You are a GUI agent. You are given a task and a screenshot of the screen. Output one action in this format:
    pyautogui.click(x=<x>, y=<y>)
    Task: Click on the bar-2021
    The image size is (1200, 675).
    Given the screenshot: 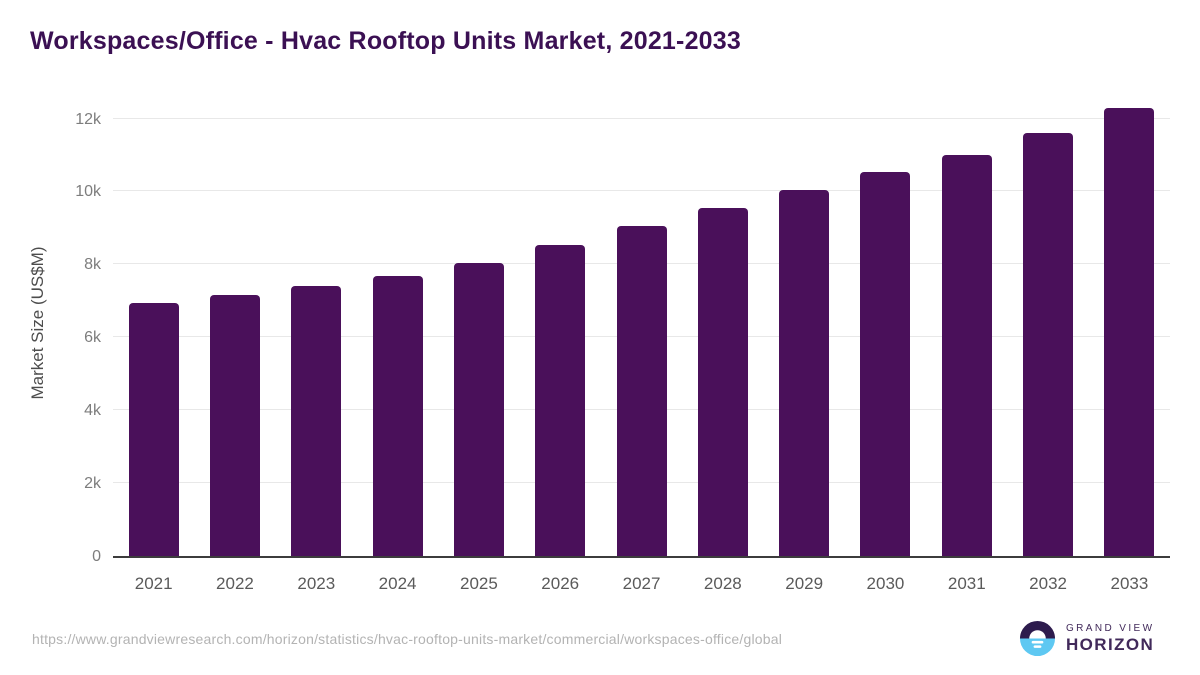 What is the action you would take?
    pyautogui.click(x=153, y=429)
    